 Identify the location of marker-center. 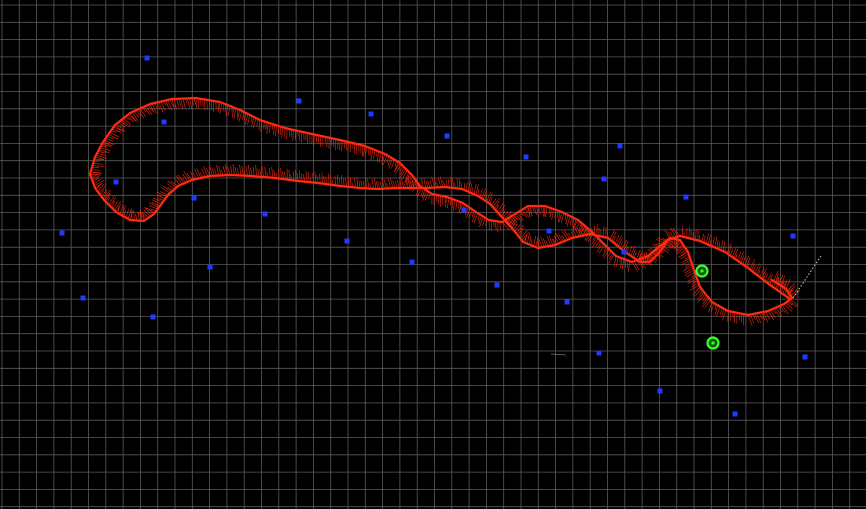
(702, 271).